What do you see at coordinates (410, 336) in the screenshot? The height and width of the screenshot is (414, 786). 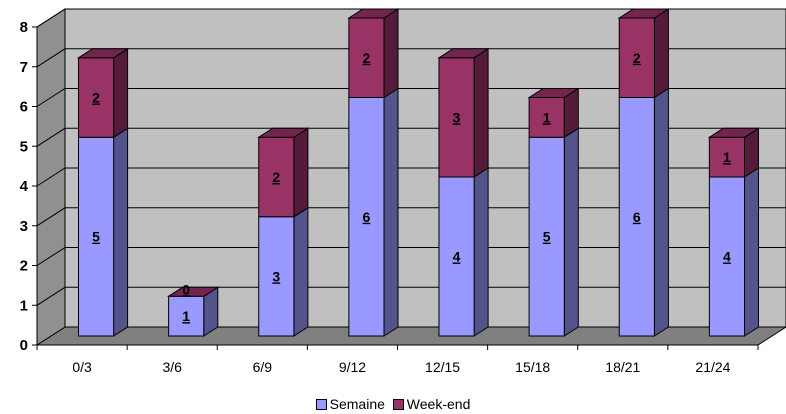 I see `floor` at bounding box center [410, 336].